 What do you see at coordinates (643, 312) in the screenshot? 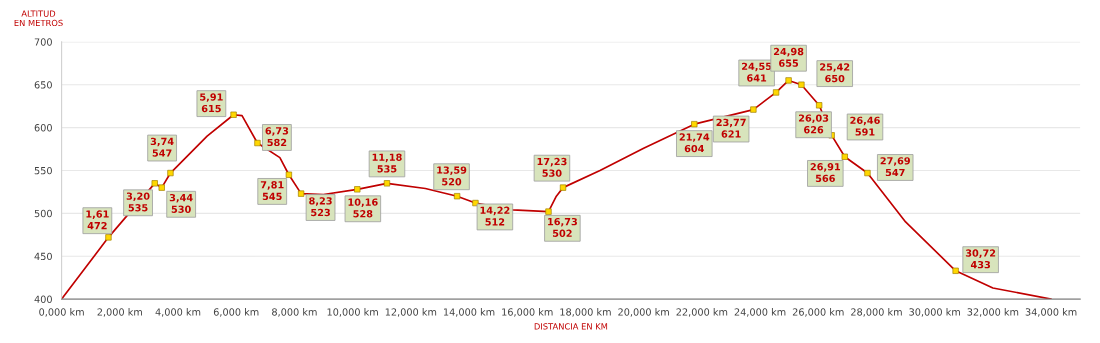
I see `x-tick-label: 20,000 km` at bounding box center [643, 312].